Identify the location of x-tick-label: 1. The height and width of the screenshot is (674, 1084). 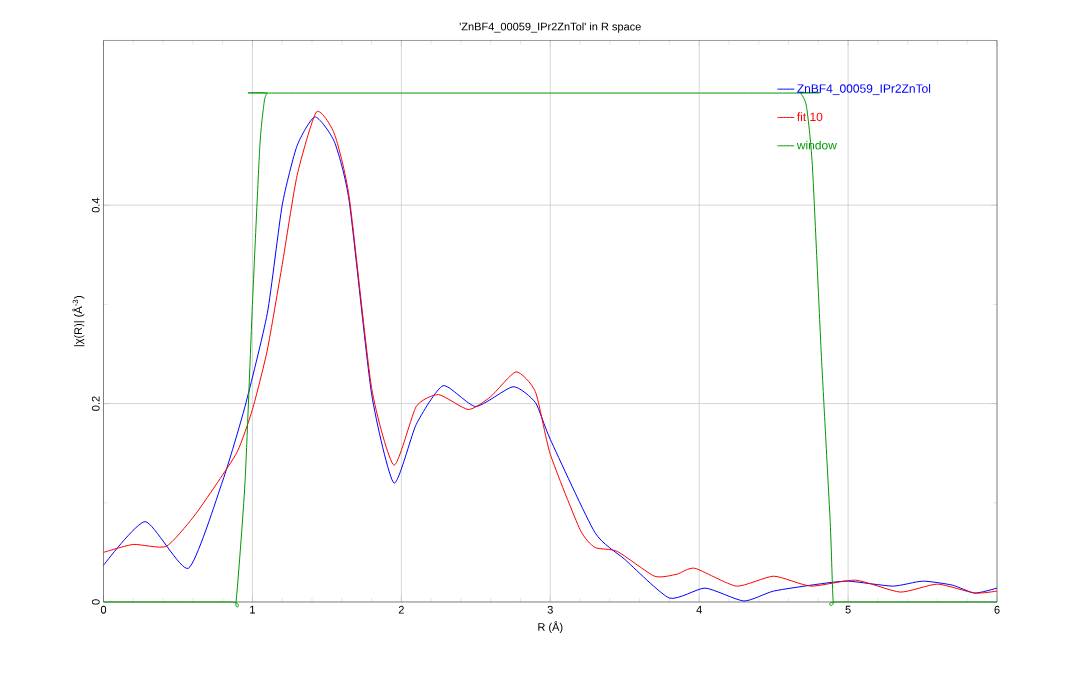
(252, 609).